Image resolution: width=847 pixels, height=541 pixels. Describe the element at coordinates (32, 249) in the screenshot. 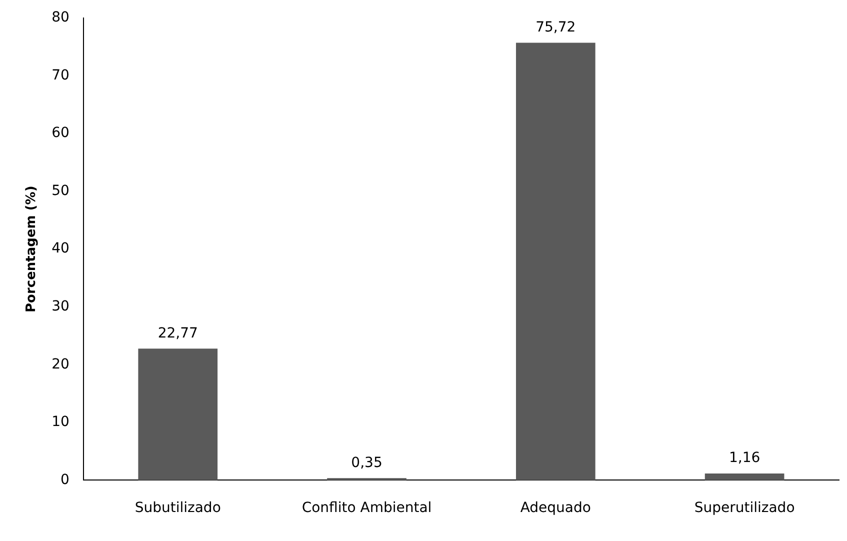

I see `y-axis-title: Porcentagem (%)` at that location.